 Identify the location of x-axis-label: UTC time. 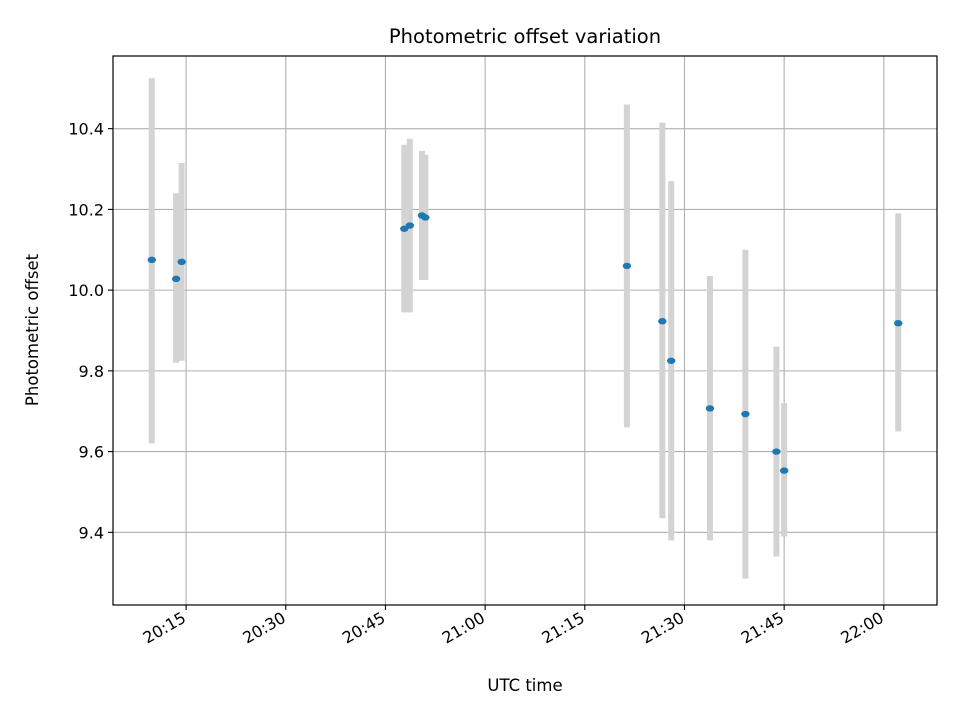
(524, 685).